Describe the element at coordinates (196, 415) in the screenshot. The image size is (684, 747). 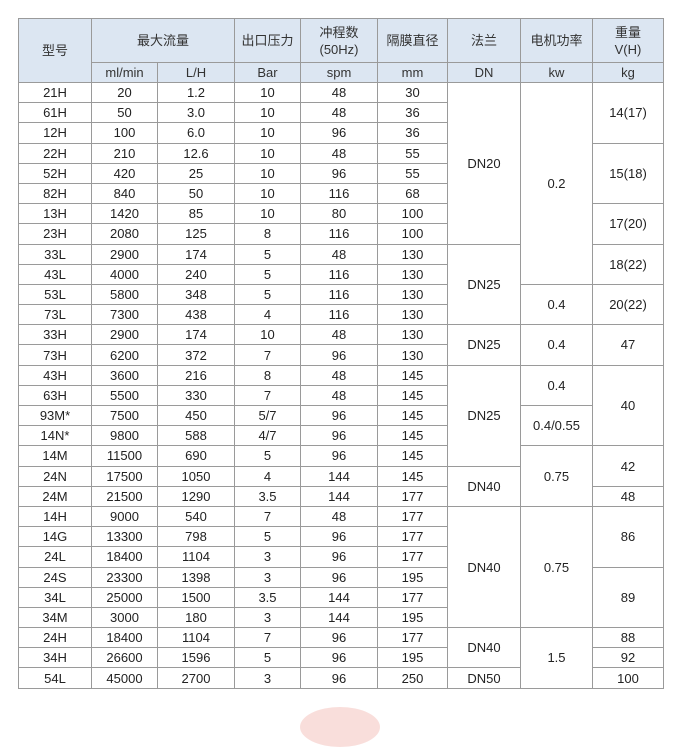
I see `cell-flow-l-h: 450` at that location.